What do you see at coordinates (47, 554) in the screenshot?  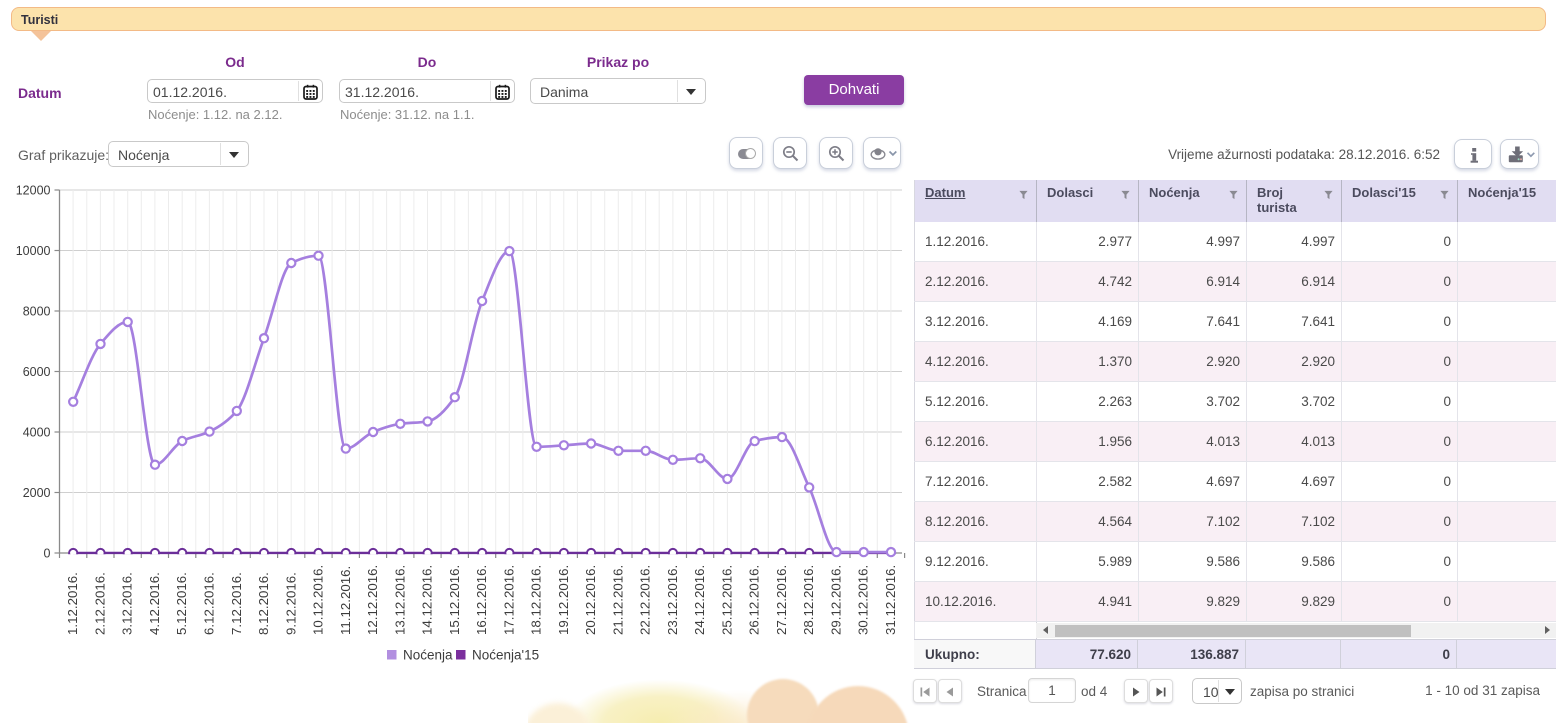 I see `svg-text: 0` at bounding box center [47, 554].